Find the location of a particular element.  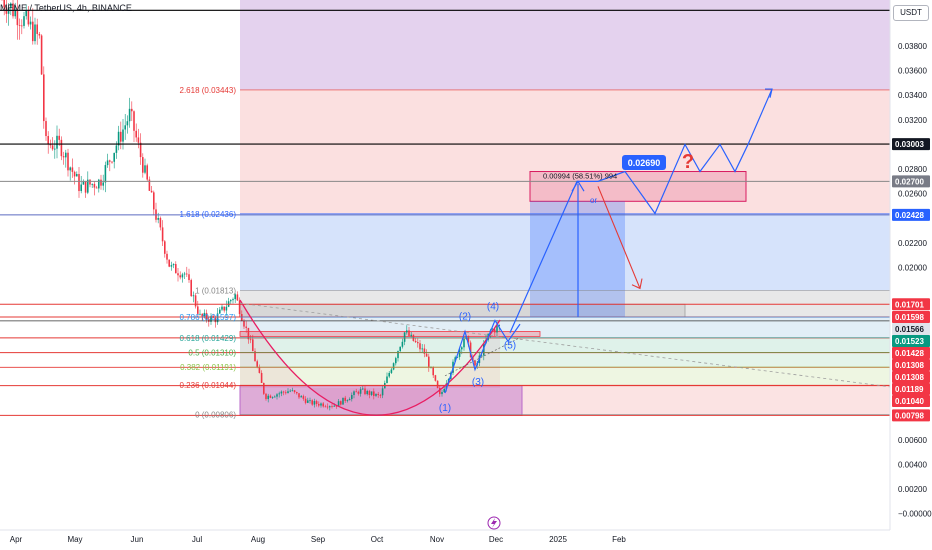

bearish-arrow-head is located at coordinates (637, 284).